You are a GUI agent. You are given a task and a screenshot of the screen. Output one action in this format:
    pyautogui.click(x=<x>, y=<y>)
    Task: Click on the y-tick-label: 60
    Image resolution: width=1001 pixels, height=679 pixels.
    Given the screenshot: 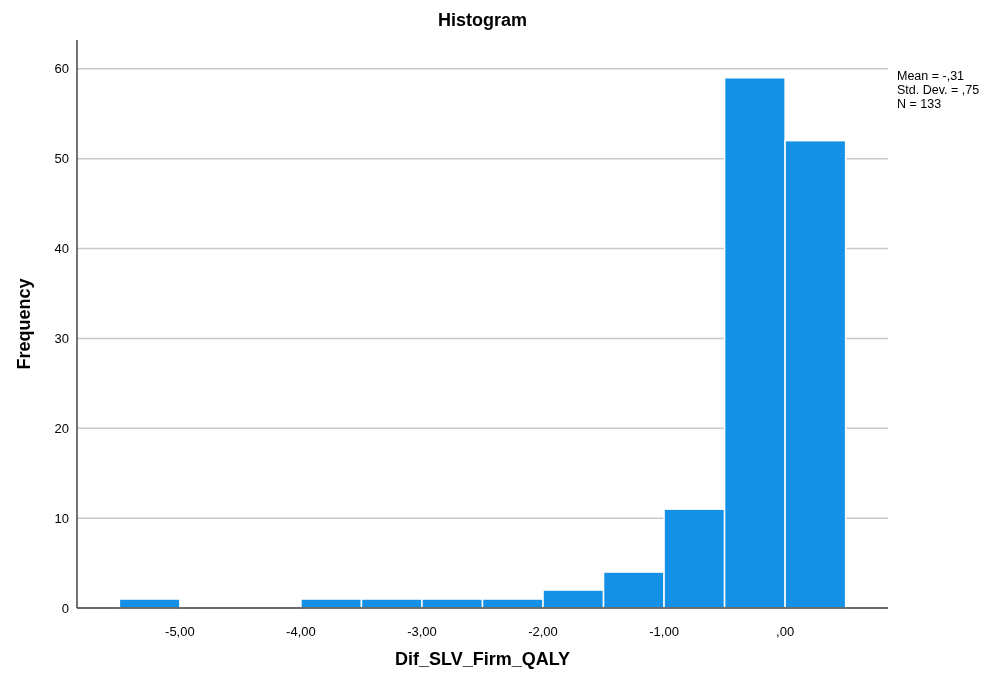 What is the action you would take?
    pyautogui.click(x=61, y=69)
    